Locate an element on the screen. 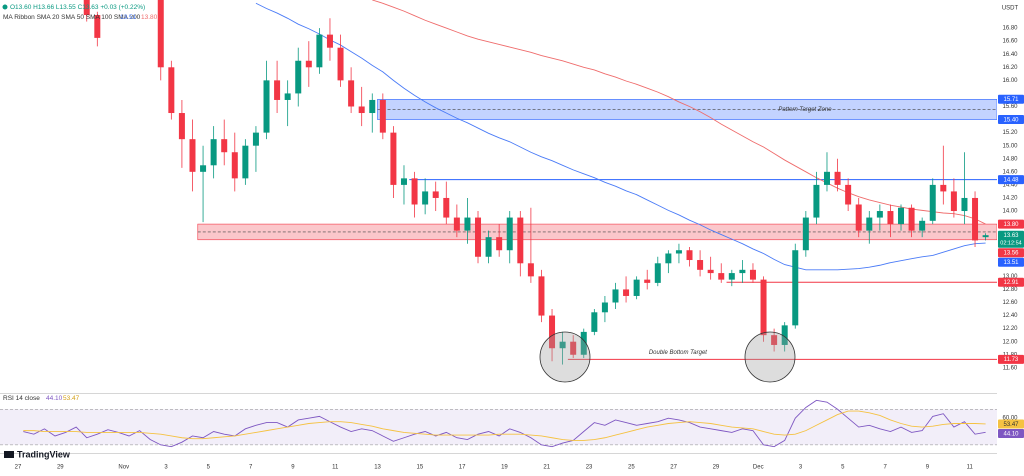 This screenshot has width=1024, height=476. price-tag-label: 11.73 is located at coordinates (1011, 360).